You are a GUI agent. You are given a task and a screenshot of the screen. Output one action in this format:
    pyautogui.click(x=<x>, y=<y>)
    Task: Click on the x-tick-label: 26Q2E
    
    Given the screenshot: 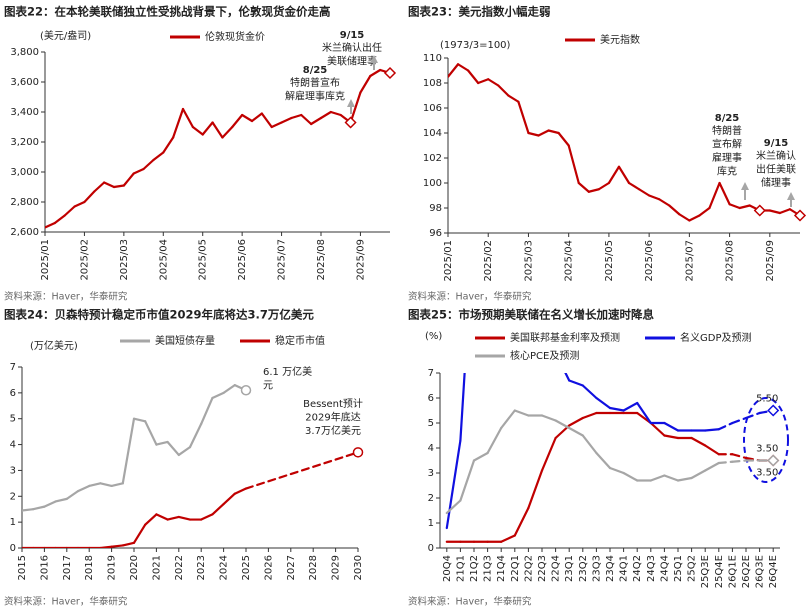 What is the action you would take?
    pyautogui.click(x=746, y=571)
    